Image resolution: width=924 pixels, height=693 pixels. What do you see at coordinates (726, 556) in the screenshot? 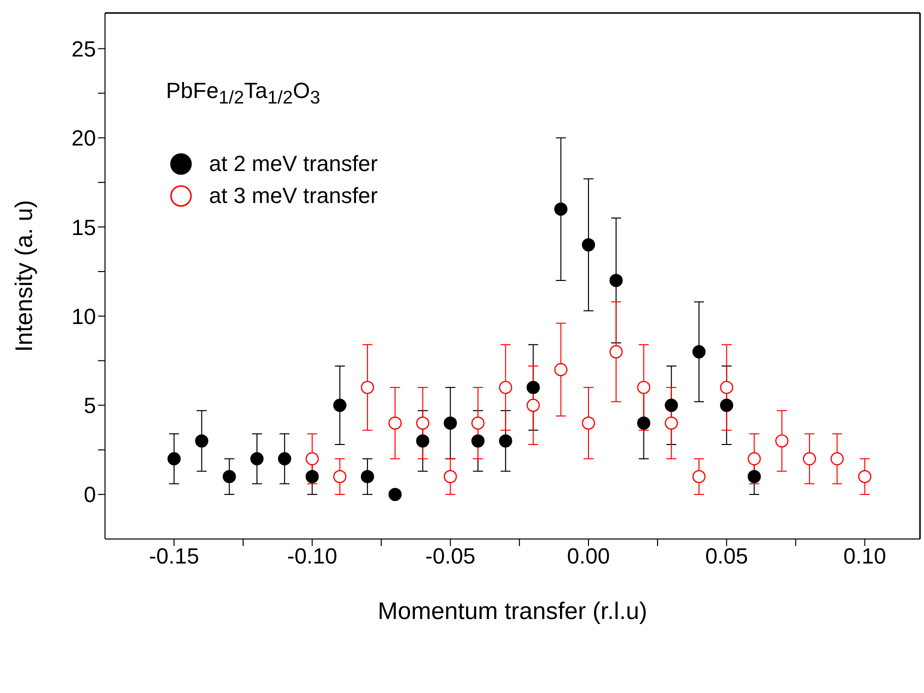
I see `x-tick-label: 0.05` at bounding box center [726, 556].